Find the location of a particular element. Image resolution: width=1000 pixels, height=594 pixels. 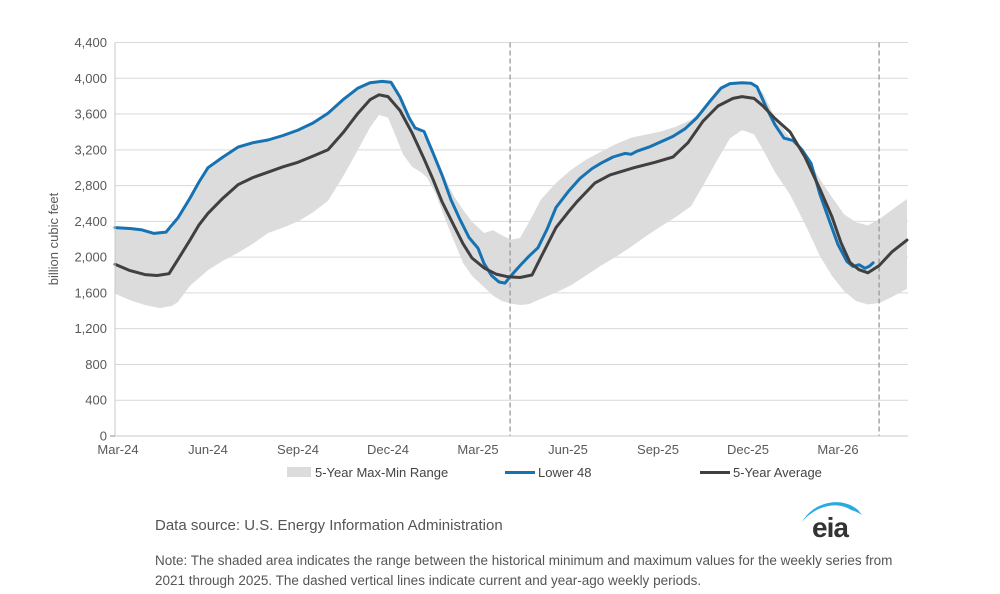

y-axis-title: billion cubic feet is located at coordinates (53, 238).